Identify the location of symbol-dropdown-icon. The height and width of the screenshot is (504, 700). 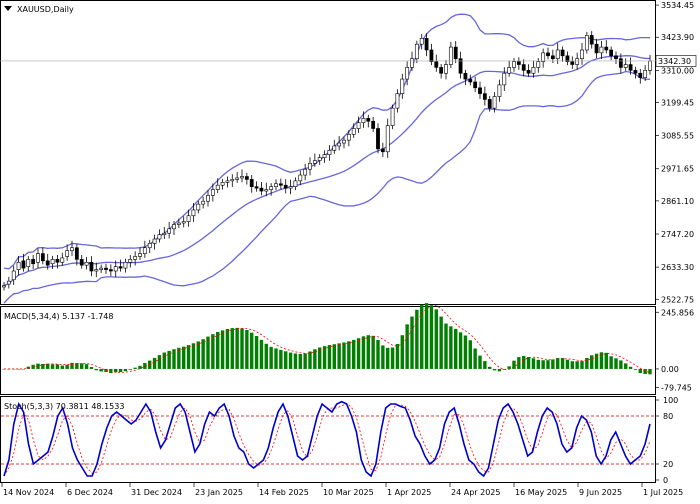
(8, 8).